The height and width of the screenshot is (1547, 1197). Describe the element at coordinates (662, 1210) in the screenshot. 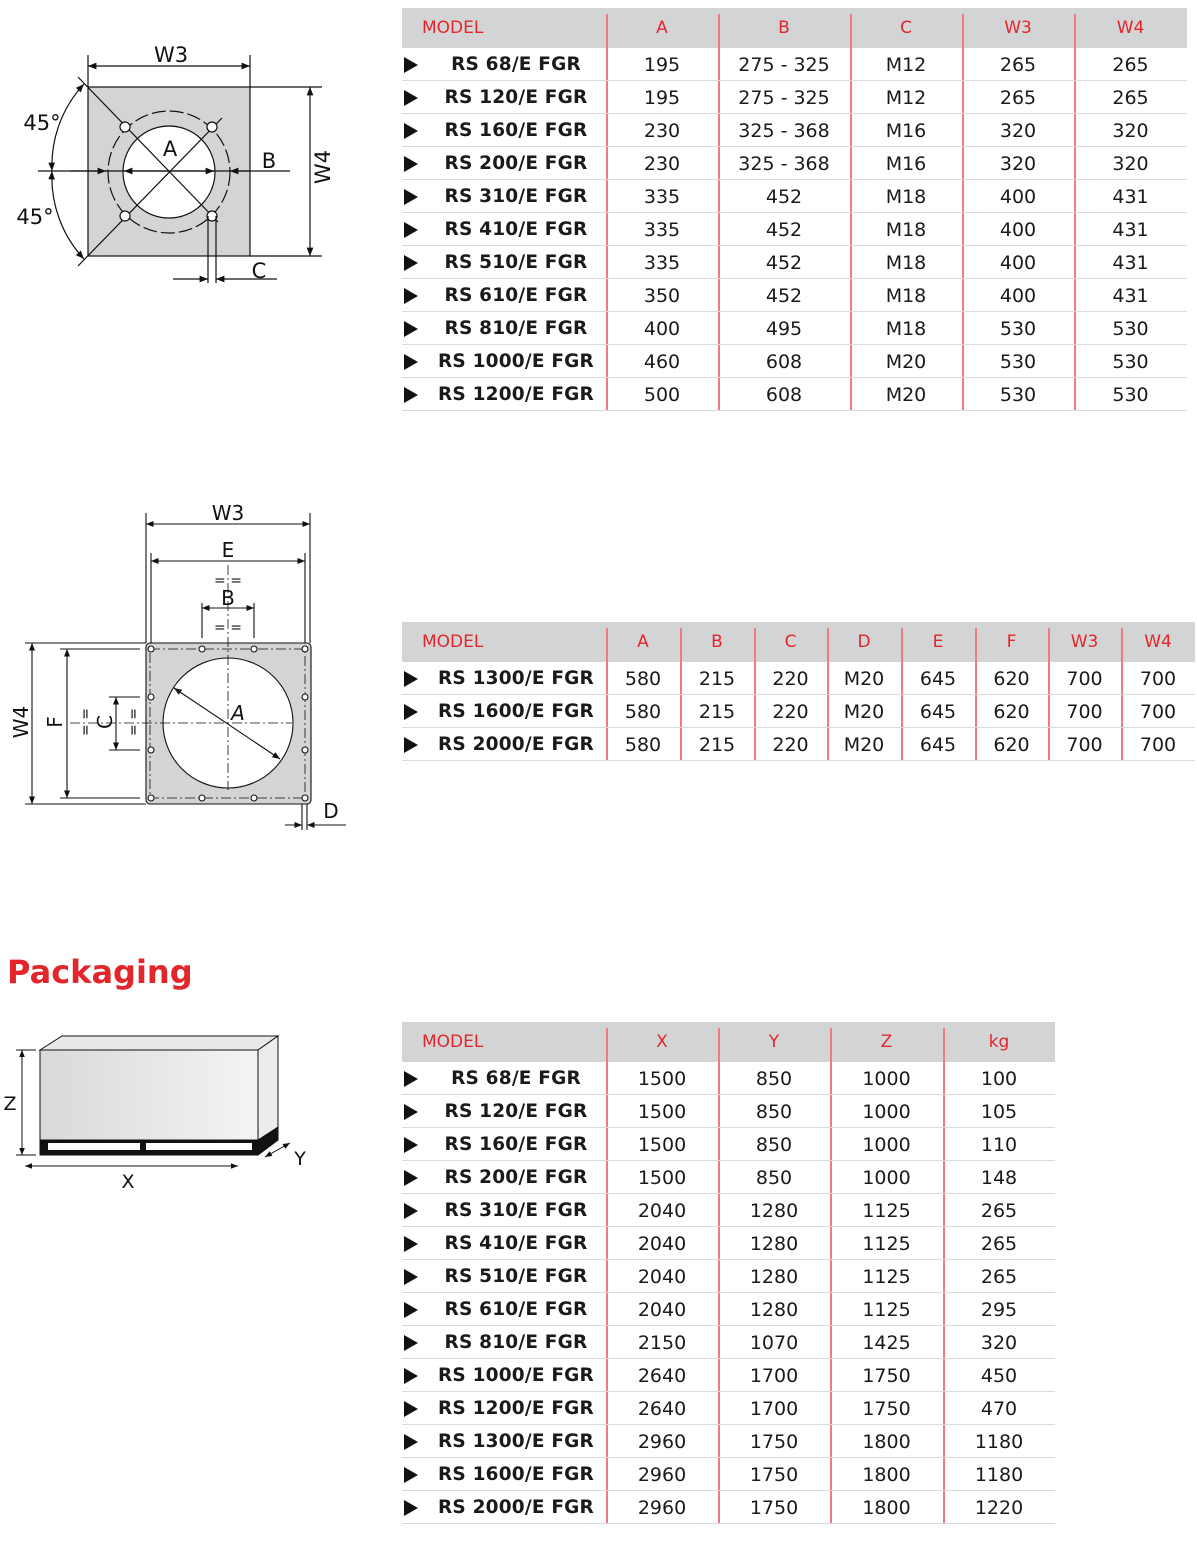

I see `value-cell: 2040` at that location.